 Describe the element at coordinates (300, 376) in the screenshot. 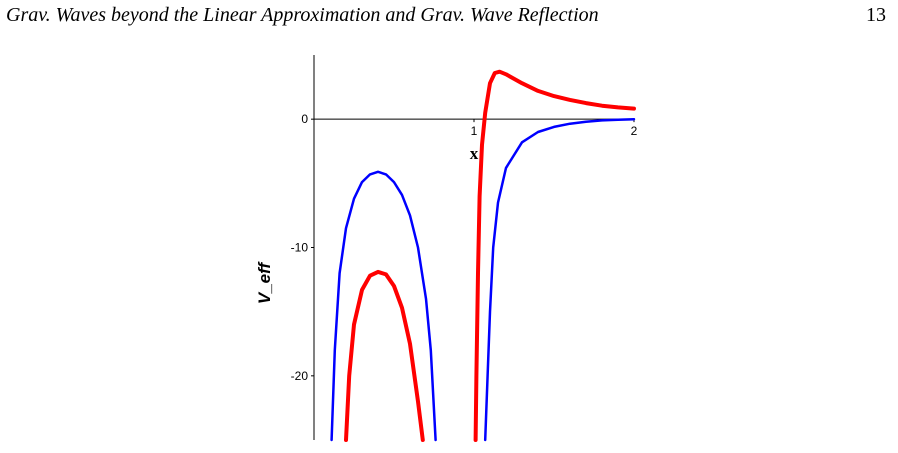

I see `y-tick-label: -20` at that location.